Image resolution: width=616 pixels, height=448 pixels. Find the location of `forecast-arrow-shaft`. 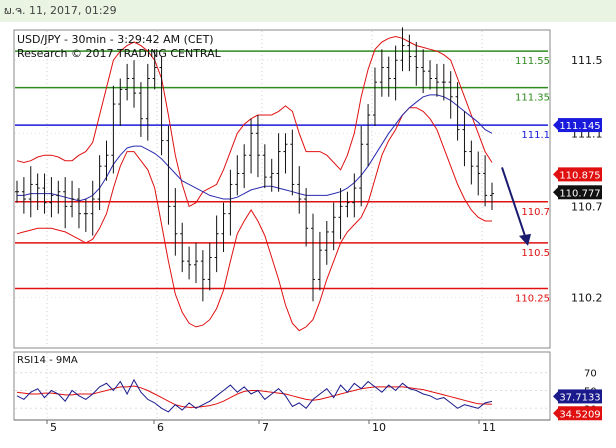

forecast-arrow-shaft is located at coordinates (514, 203).